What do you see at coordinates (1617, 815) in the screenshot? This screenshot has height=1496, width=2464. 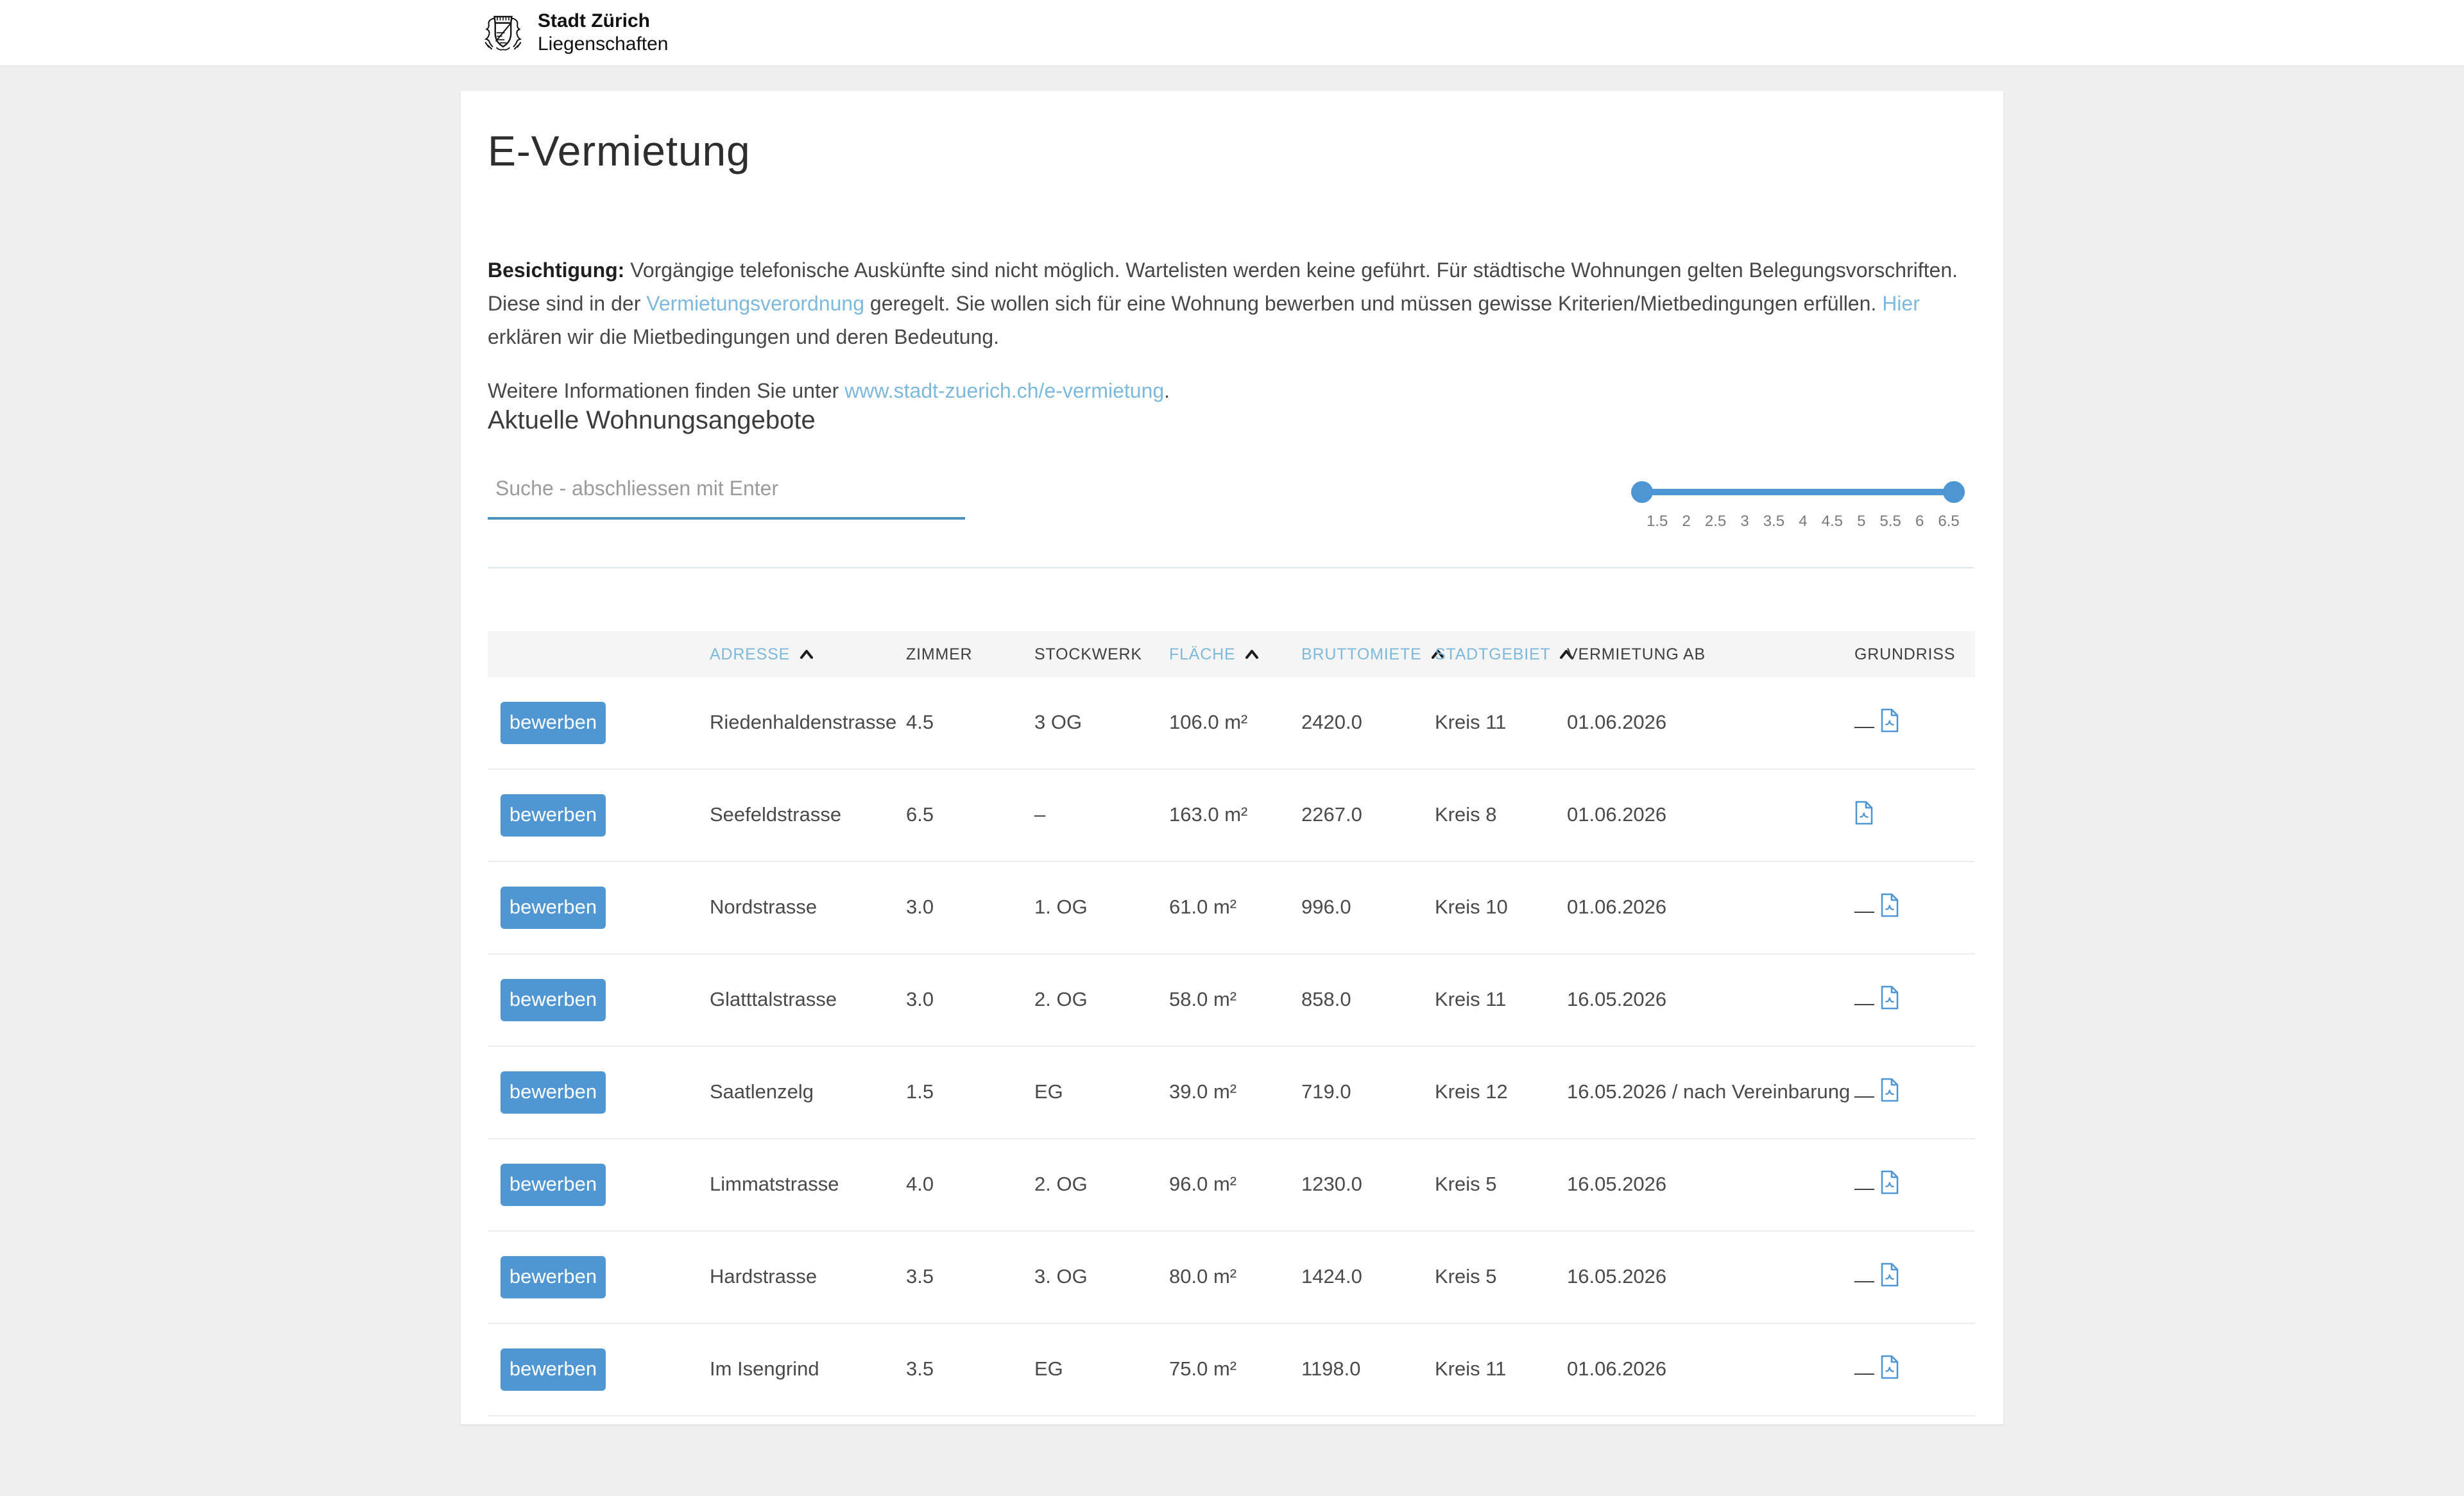 I see `cell-vermietung-ab: 01.06.2026` at bounding box center [1617, 815].